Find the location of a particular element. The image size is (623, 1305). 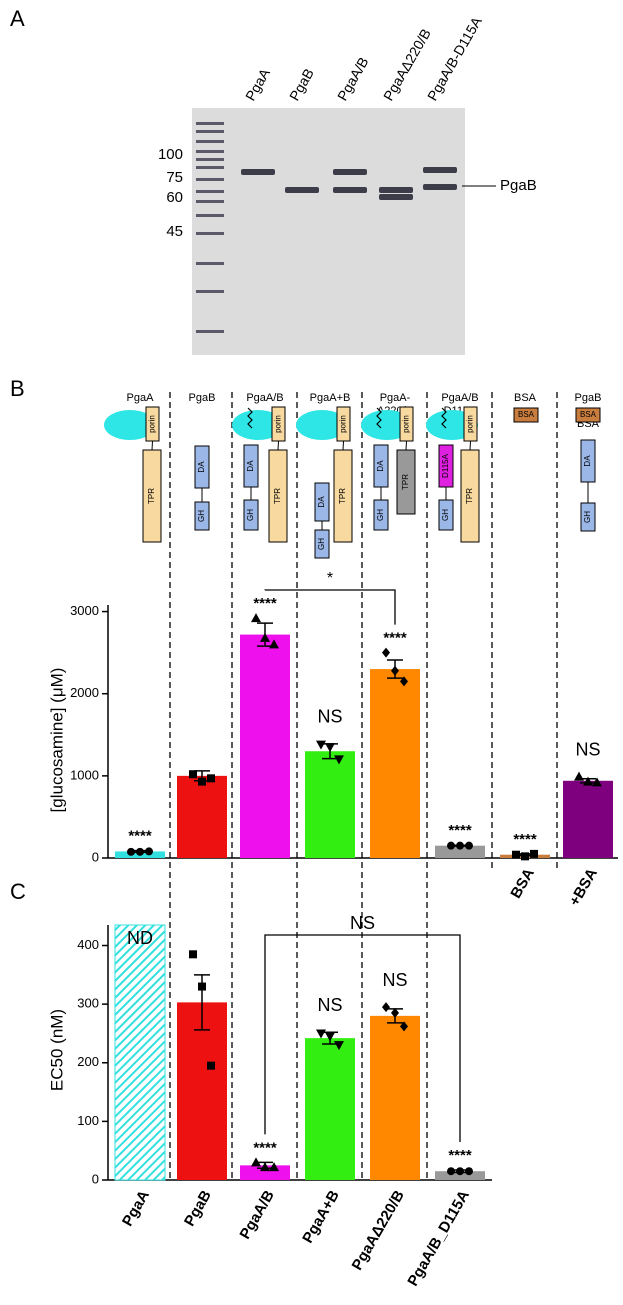

gel is located at coordinates (328, 231).